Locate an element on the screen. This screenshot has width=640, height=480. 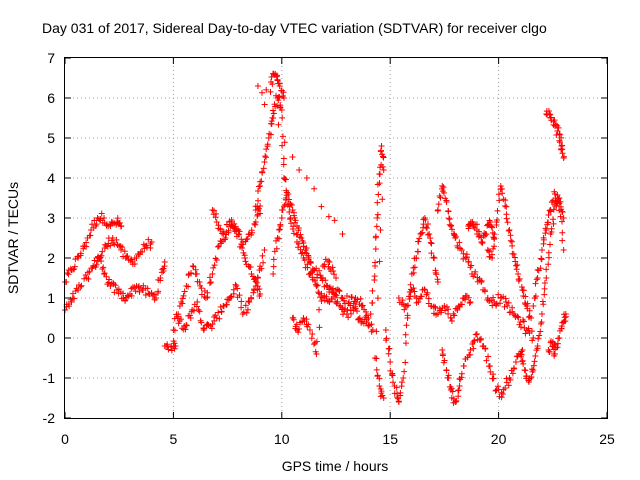
y-tick-label: 6 is located at coordinates (51, 98).